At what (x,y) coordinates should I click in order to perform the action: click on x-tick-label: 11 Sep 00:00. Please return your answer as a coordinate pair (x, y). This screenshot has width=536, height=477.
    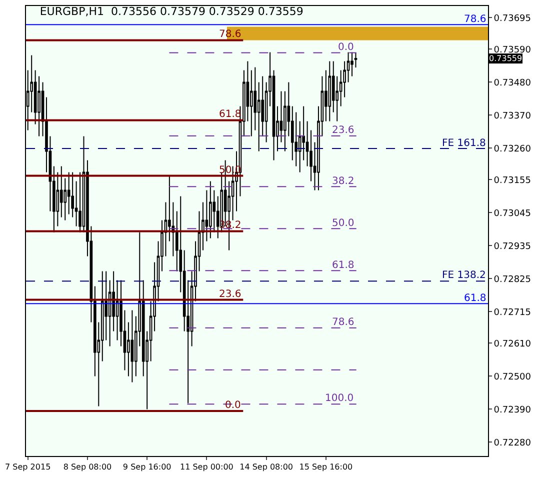
    Looking at the image, I should click on (207, 467).